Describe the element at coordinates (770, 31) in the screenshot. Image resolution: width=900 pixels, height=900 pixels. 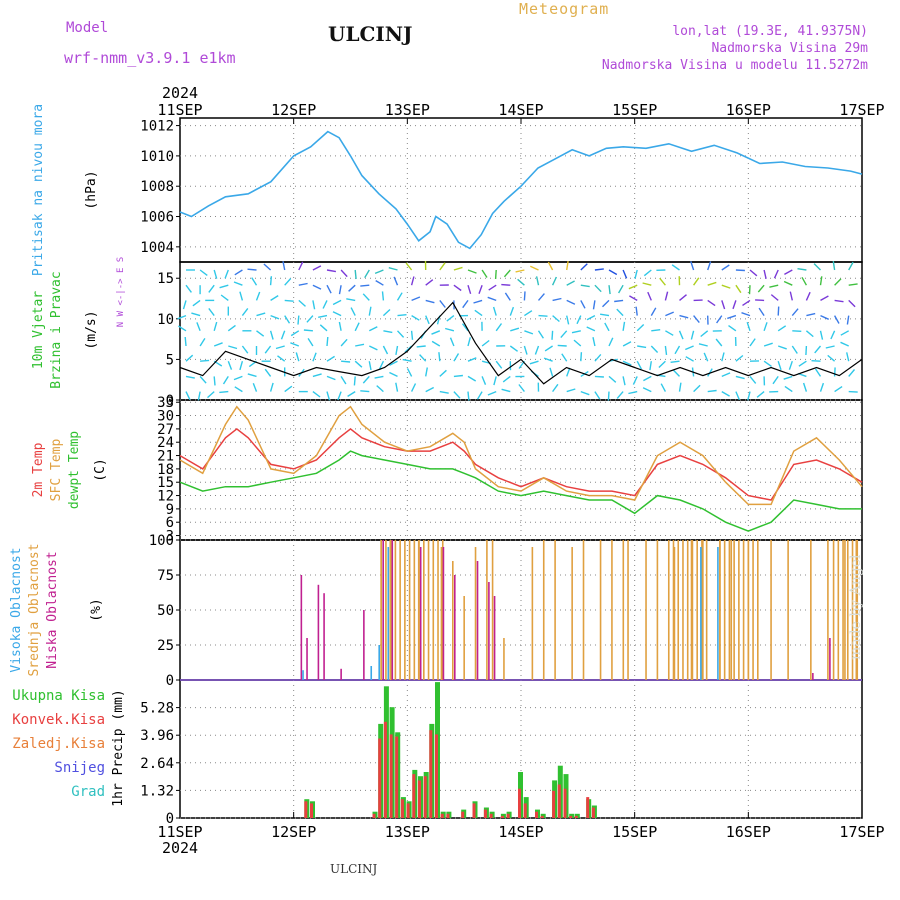
I see `lonlat-label: lon,lat (19.3E, 41.9375N)` at that location.